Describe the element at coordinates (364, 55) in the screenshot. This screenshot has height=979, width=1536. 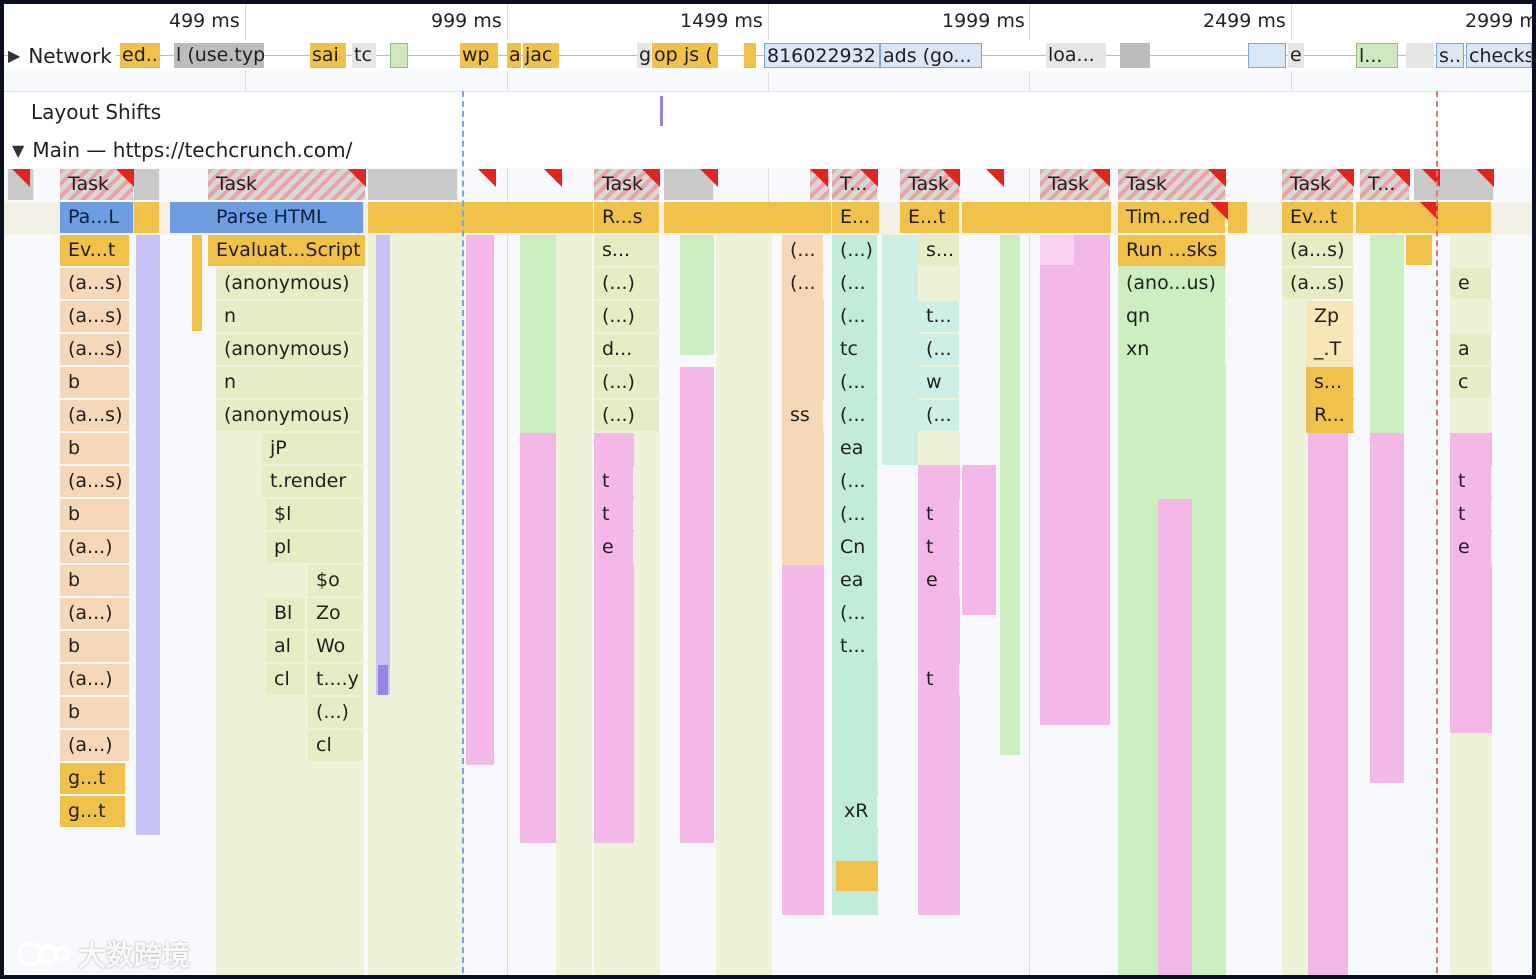
I see `network-request: tc` at that location.